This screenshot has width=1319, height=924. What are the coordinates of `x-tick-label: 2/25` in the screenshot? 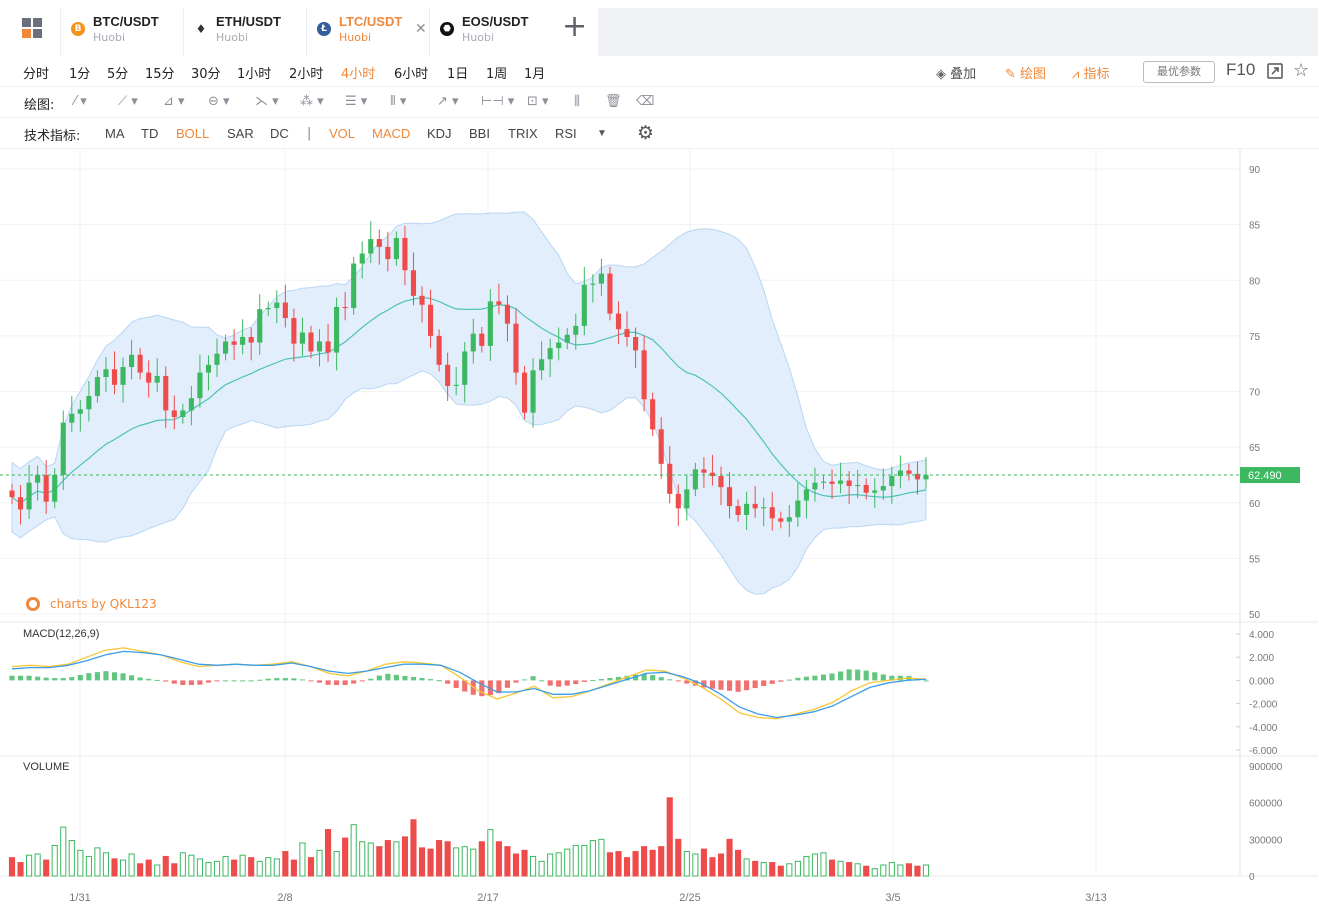 It's located at (689, 898).